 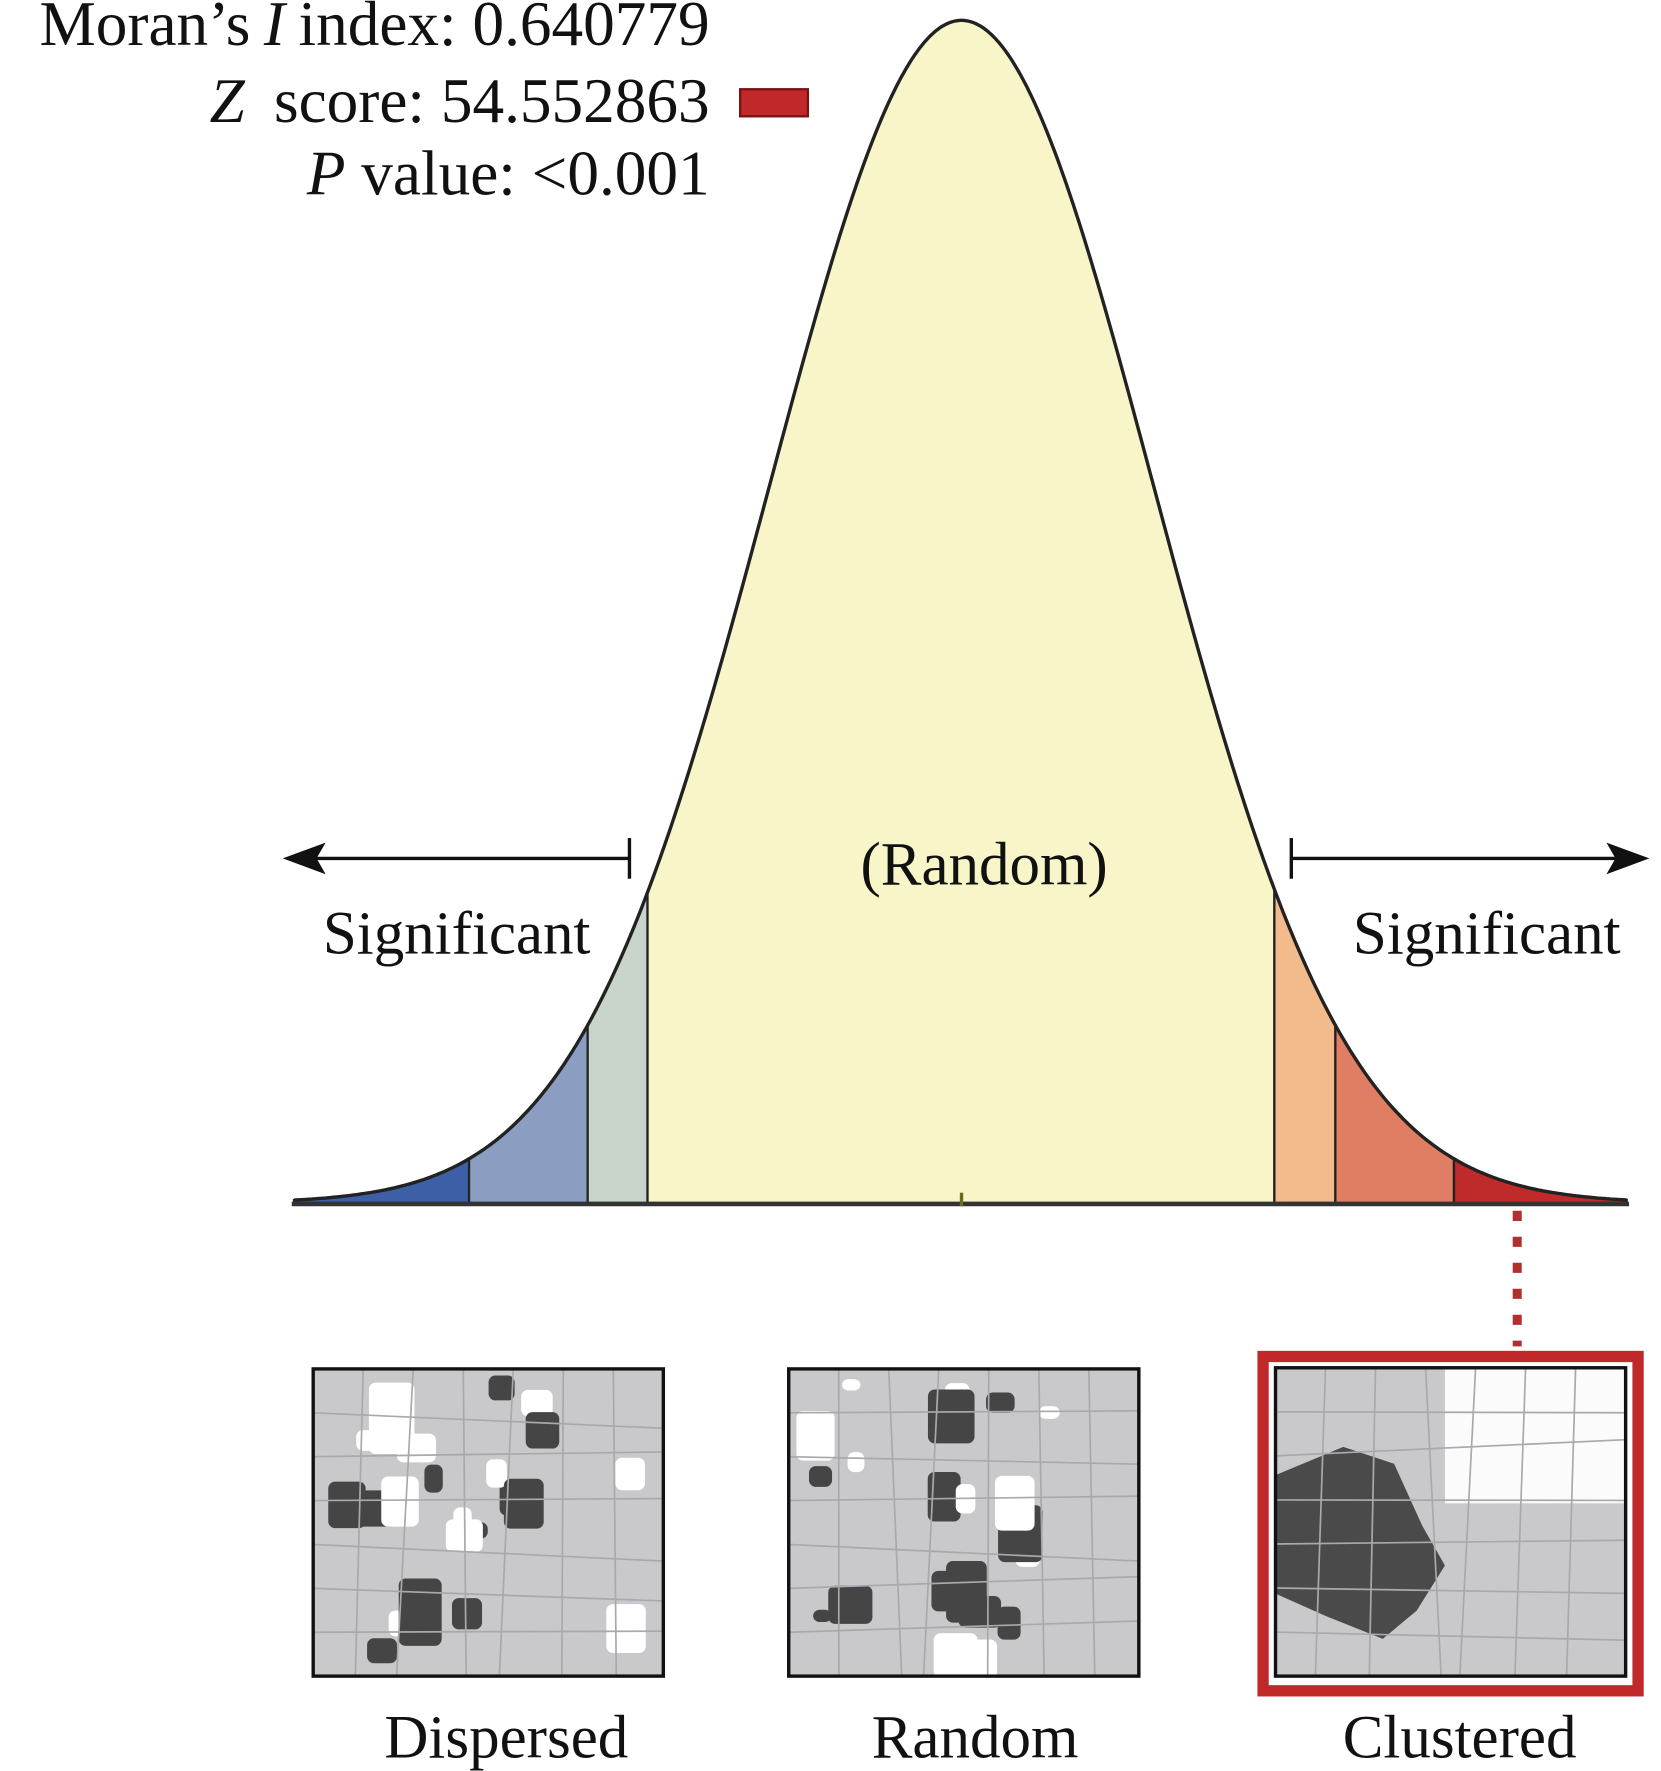 What do you see at coordinates (983, 864) in the screenshot?
I see `random-label: (Random)` at bounding box center [983, 864].